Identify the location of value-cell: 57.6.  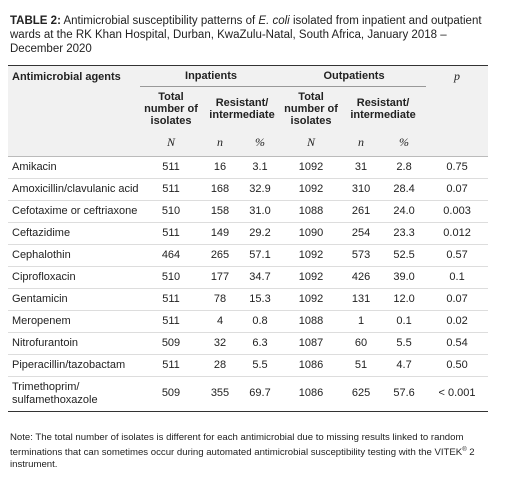
(404, 394).